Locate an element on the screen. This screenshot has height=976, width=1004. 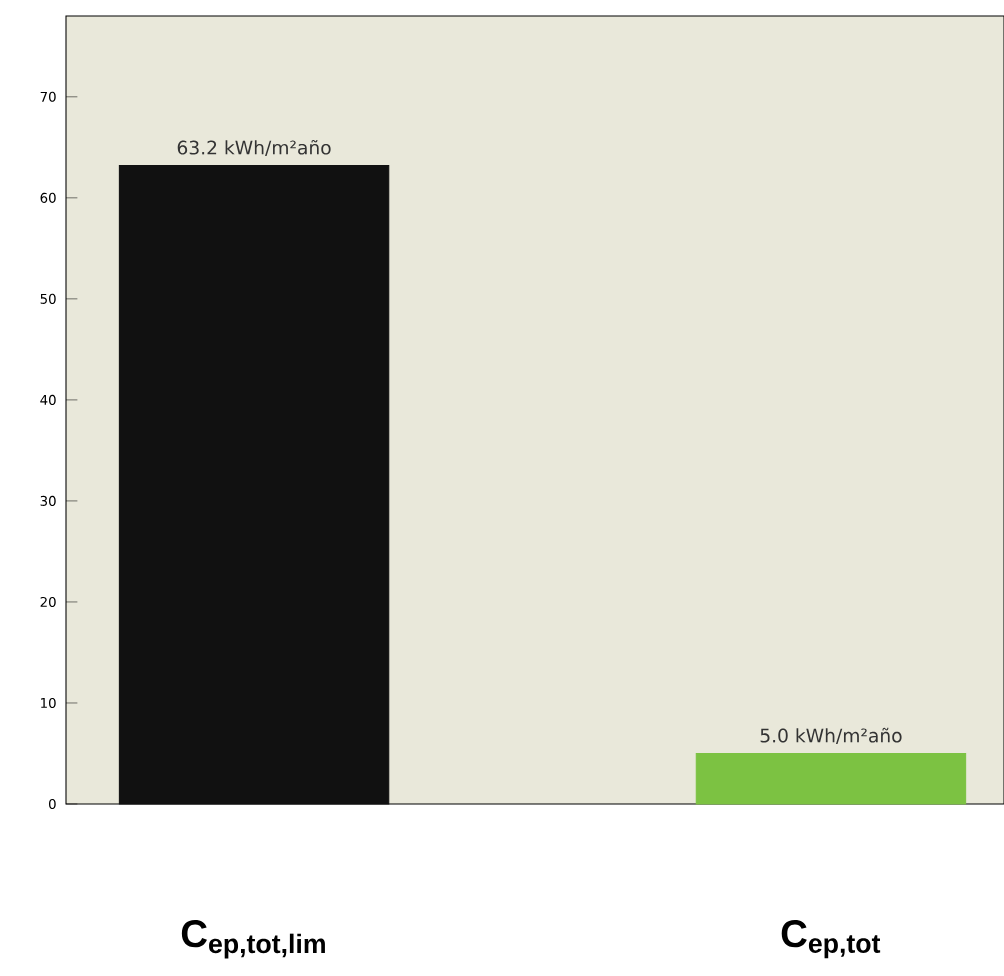
data-label: 63.2 kWh/m²año is located at coordinates (254, 148).